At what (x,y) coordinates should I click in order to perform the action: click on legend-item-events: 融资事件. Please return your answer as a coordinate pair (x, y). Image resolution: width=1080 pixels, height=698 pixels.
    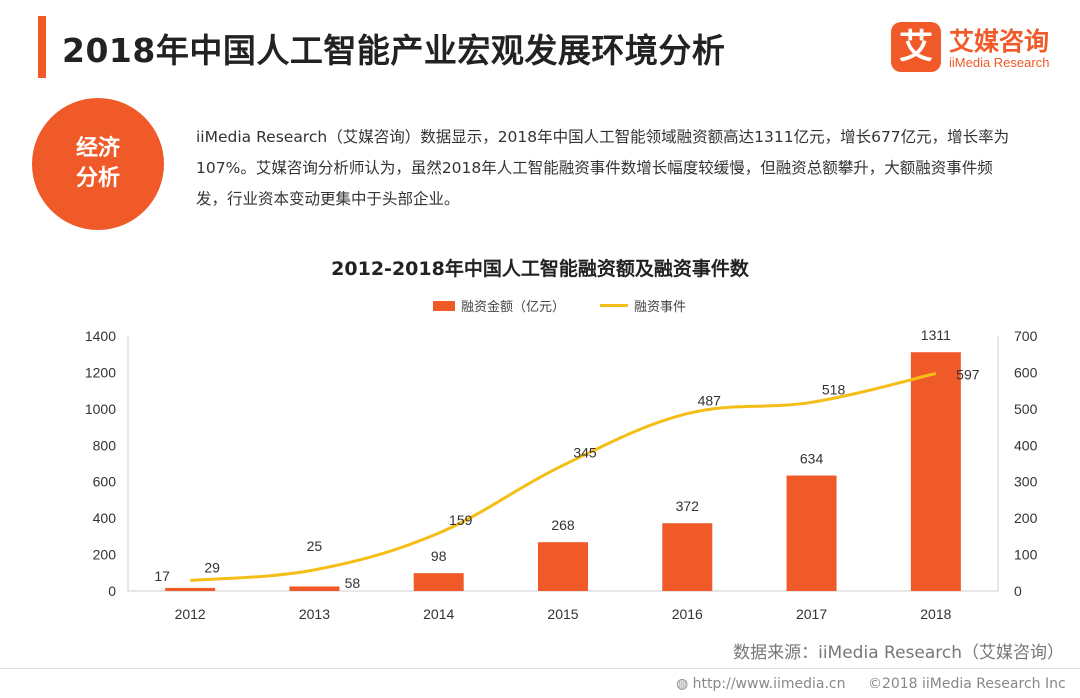
    Looking at the image, I should click on (643, 305).